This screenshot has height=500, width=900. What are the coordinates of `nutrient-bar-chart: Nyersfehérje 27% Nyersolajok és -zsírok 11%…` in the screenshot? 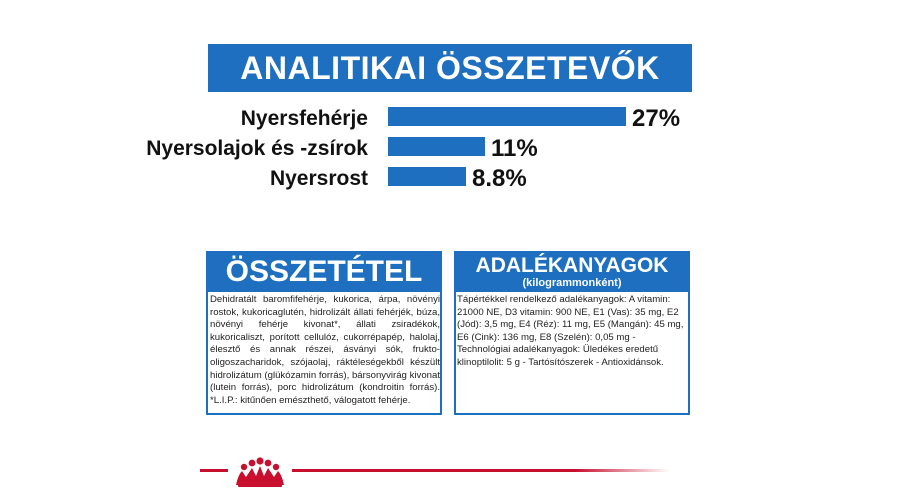 It's located at (413, 148).